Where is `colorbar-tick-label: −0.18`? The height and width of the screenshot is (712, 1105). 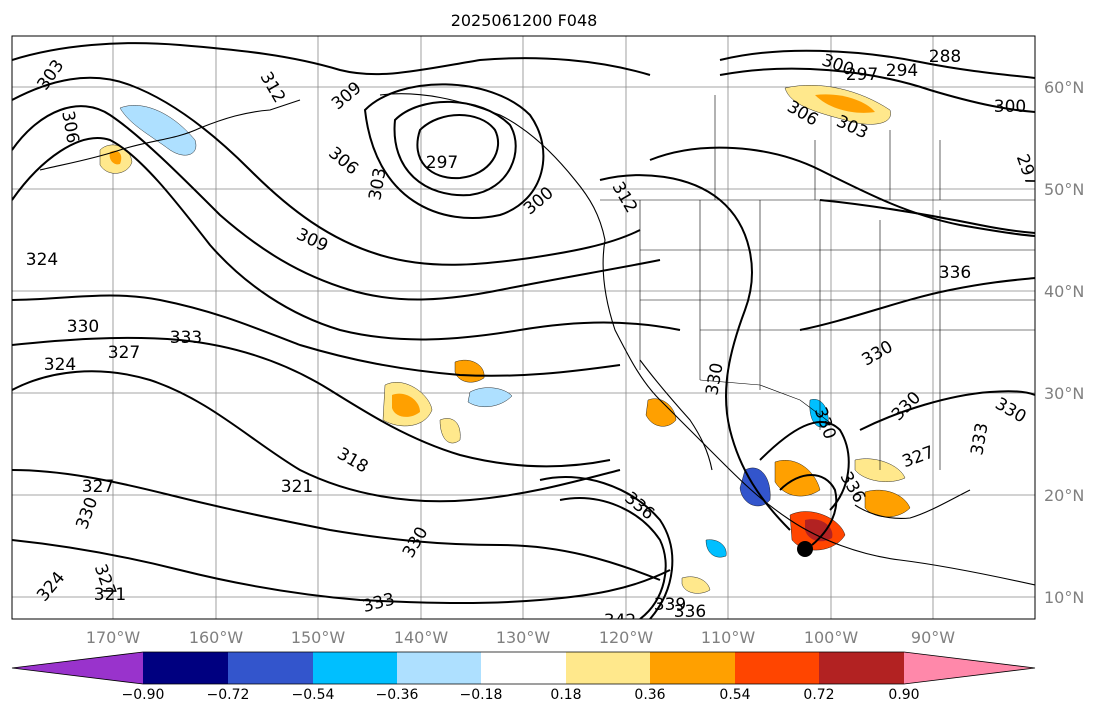 colorbar-tick-label: −0.18 is located at coordinates (481, 695).